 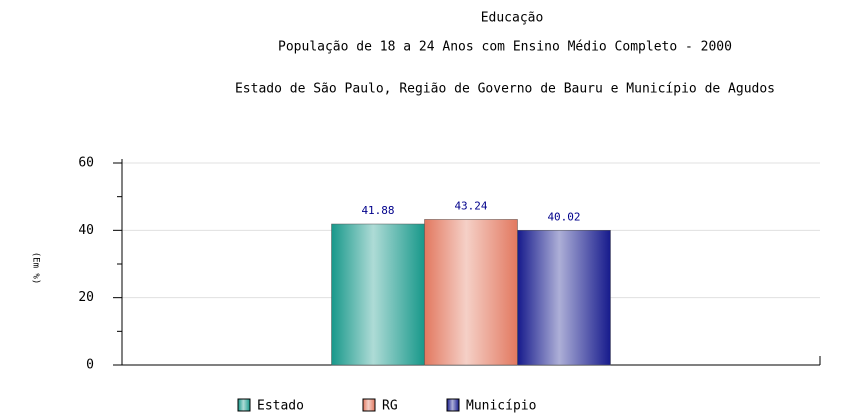 I want to click on legend-label: Estado, so click(x=280, y=406).